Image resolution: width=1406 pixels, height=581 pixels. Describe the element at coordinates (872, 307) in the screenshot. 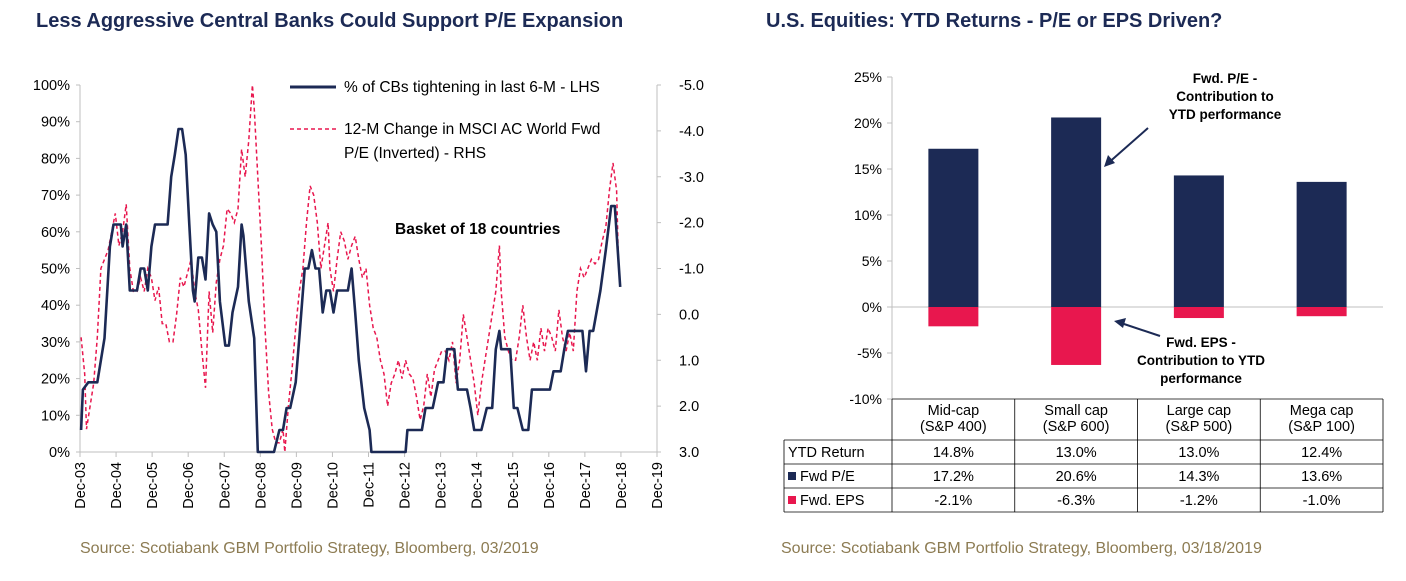

I see `bar-y-tick-label: 0%` at that location.